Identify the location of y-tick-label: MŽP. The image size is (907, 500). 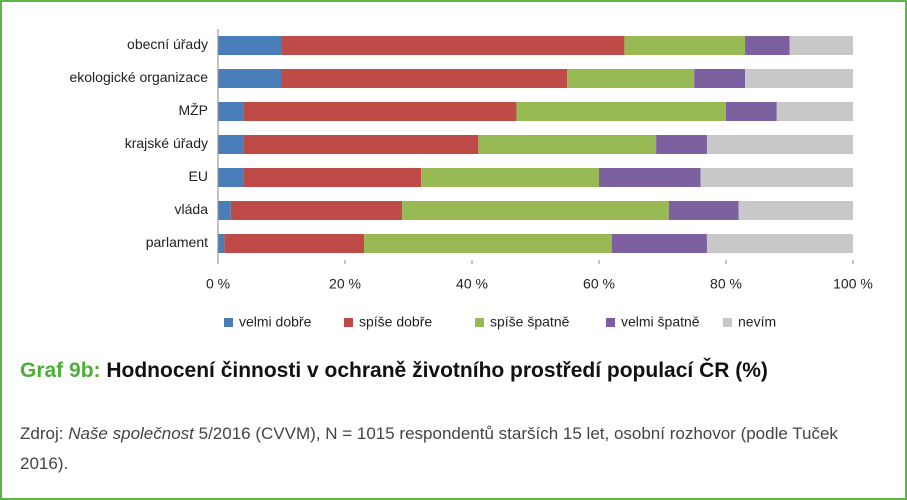
(193, 110).